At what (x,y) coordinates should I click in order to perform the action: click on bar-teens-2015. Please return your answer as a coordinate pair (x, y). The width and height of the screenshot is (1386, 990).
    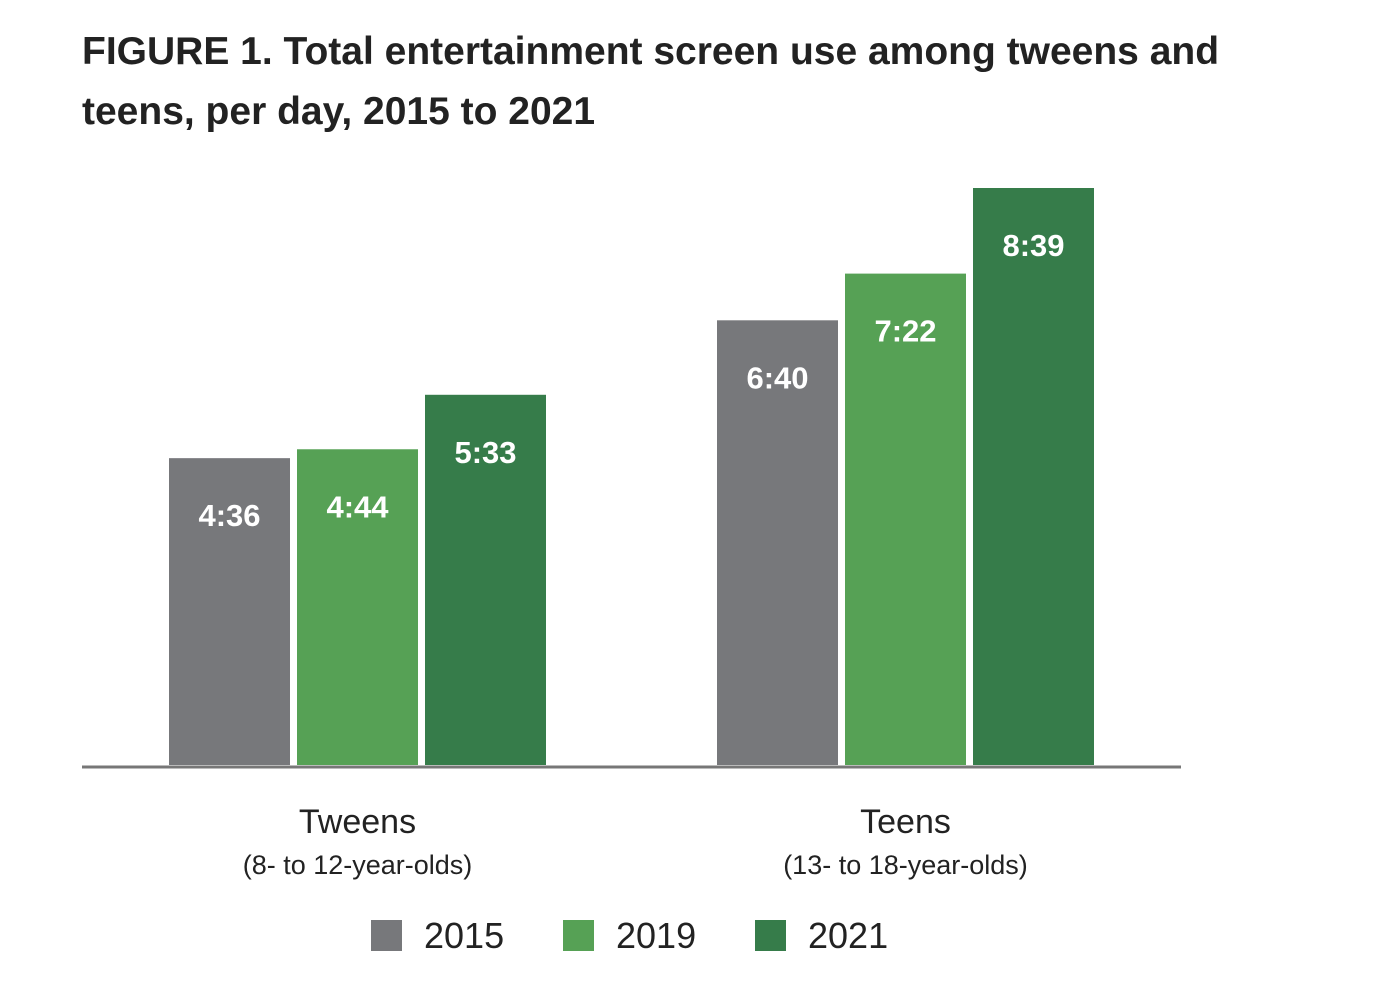
    Looking at the image, I should click on (777, 542).